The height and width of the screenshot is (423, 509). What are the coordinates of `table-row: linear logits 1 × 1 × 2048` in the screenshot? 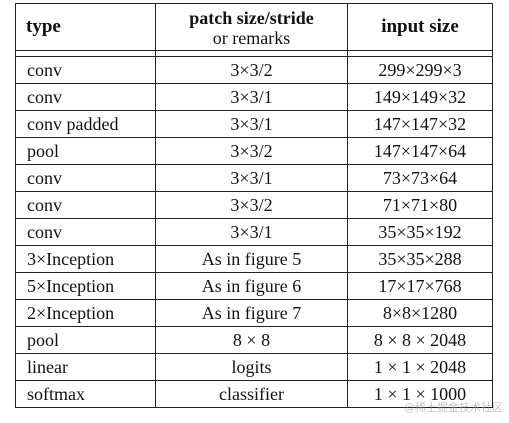 It's located at (254, 367).